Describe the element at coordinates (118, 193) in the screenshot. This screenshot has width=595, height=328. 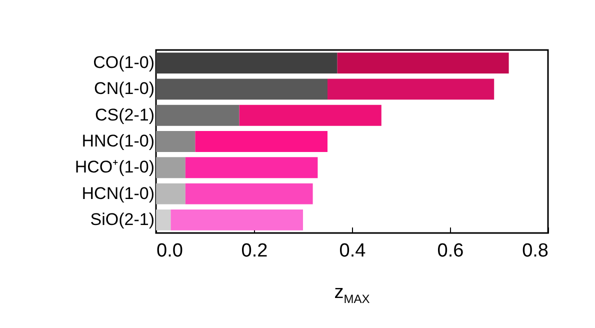
I see `y-tick-label: HCN(1-0)` at that location.